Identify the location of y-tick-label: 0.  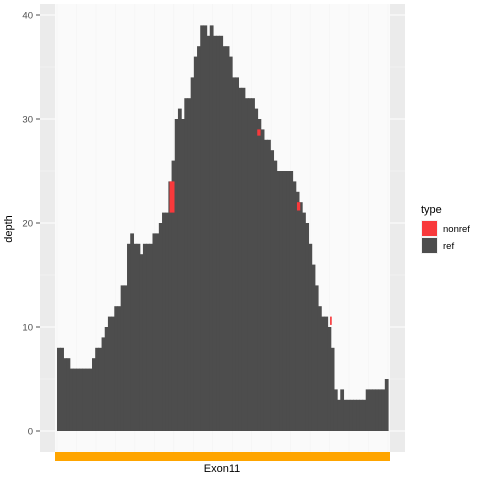
(30, 432).